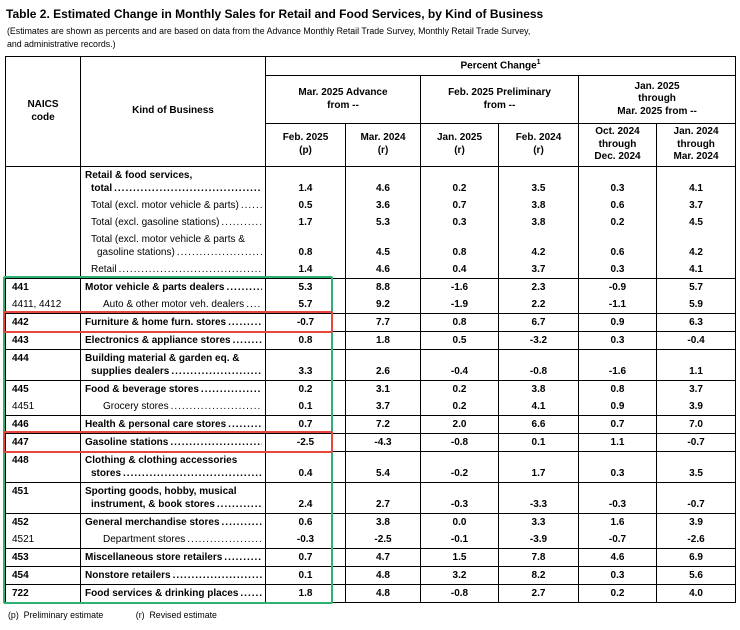 This screenshot has width=740, height=630. What do you see at coordinates (173, 388) in the screenshot?
I see `kind-of-business-cell: Food & beverage stores` at bounding box center [173, 388].